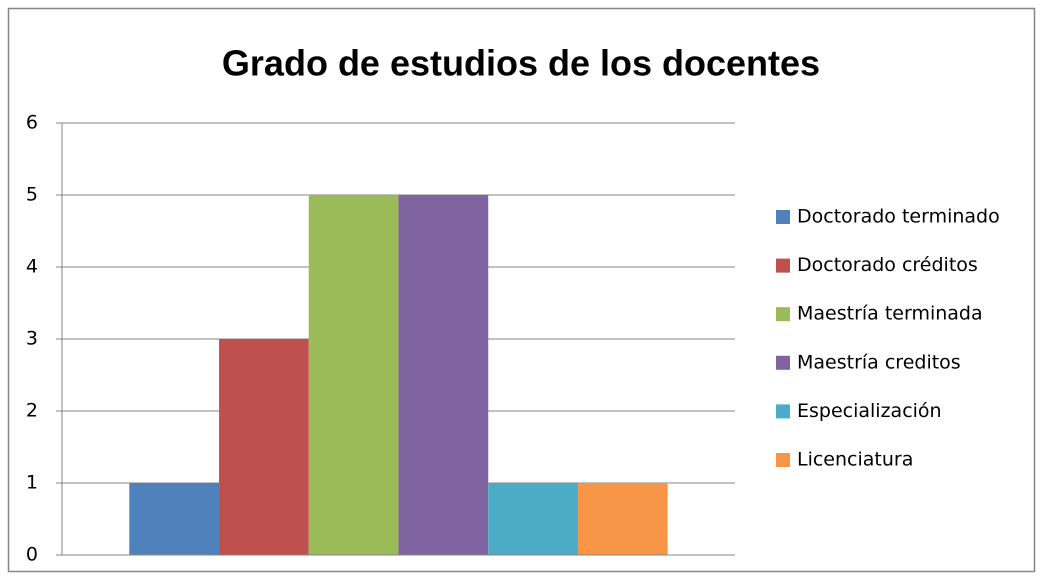 Image resolution: width=1043 pixels, height=580 pixels. Describe the element at coordinates (890, 314) in the screenshot. I see `legend-label: Maestría terminada` at that location.